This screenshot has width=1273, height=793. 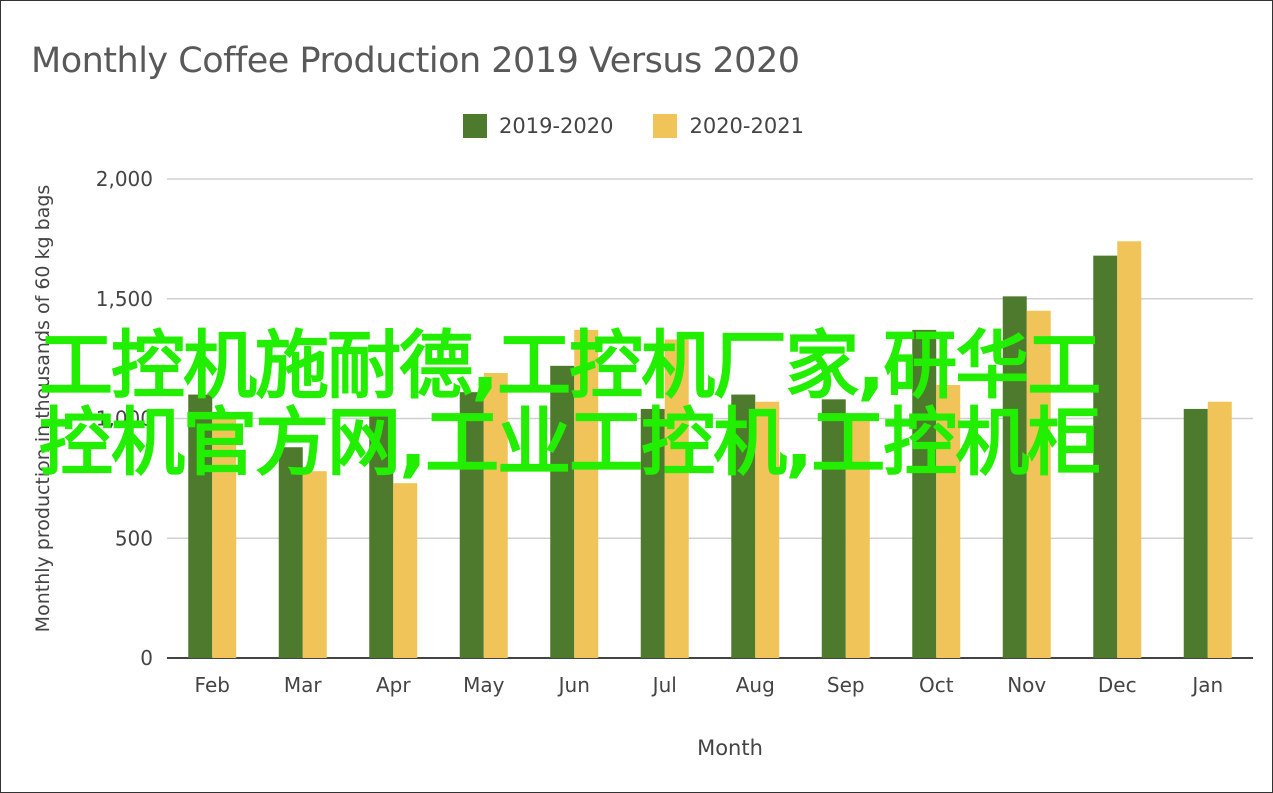 I want to click on overlay-line-1: 工控机施耐德,工控机厂家,研华工, so click(x=570, y=366).